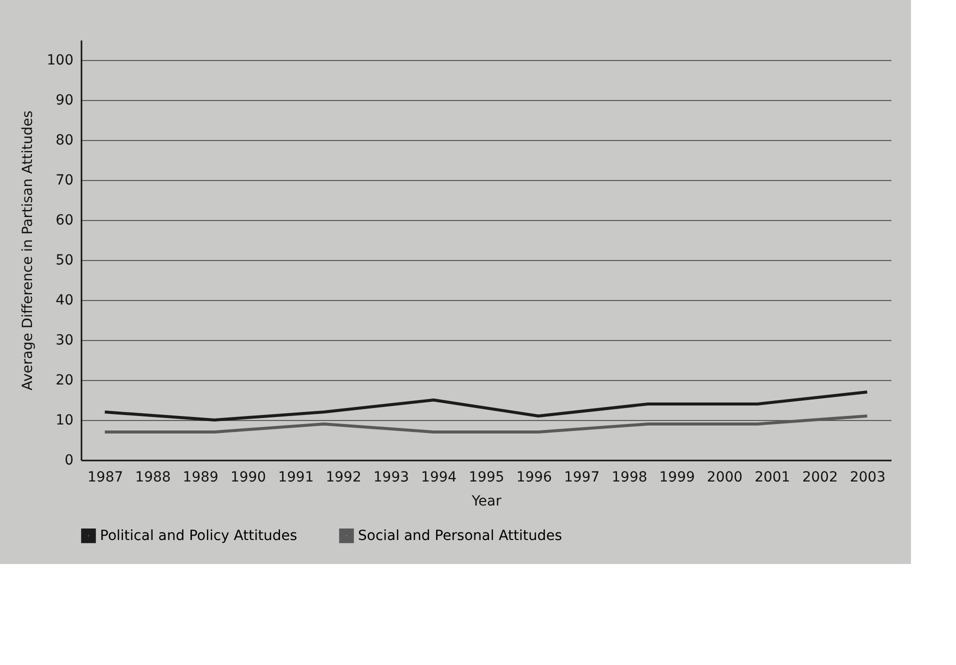 Image resolution: width=956 pixels, height=665 pixels. What do you see at coordinates (248, 478) in the screenshot?
I see `x-tick-label: 1990` at bounding box center [248, 478].